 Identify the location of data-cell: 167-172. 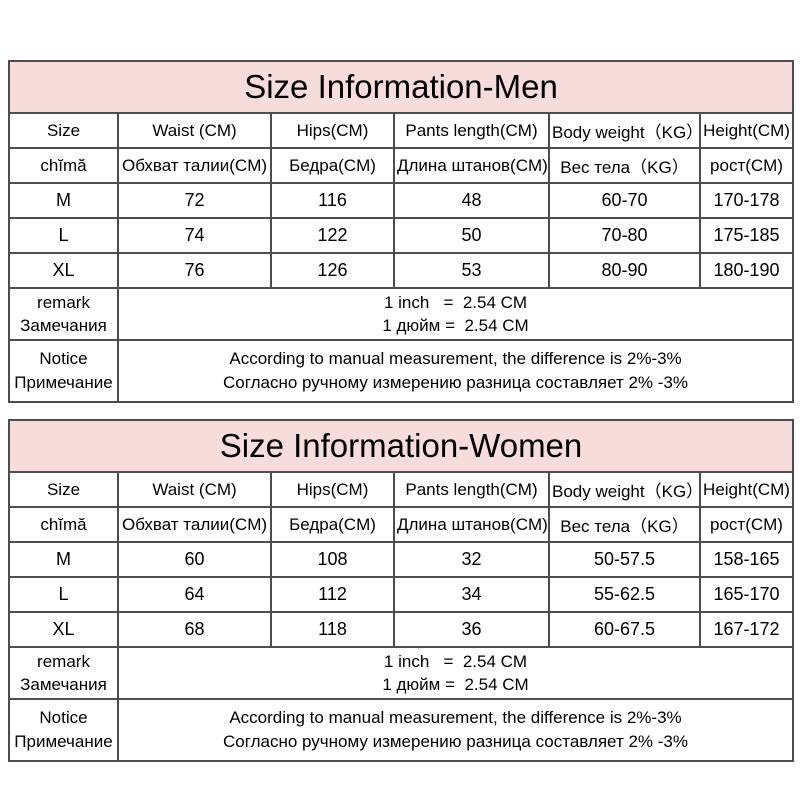
(746, 629).